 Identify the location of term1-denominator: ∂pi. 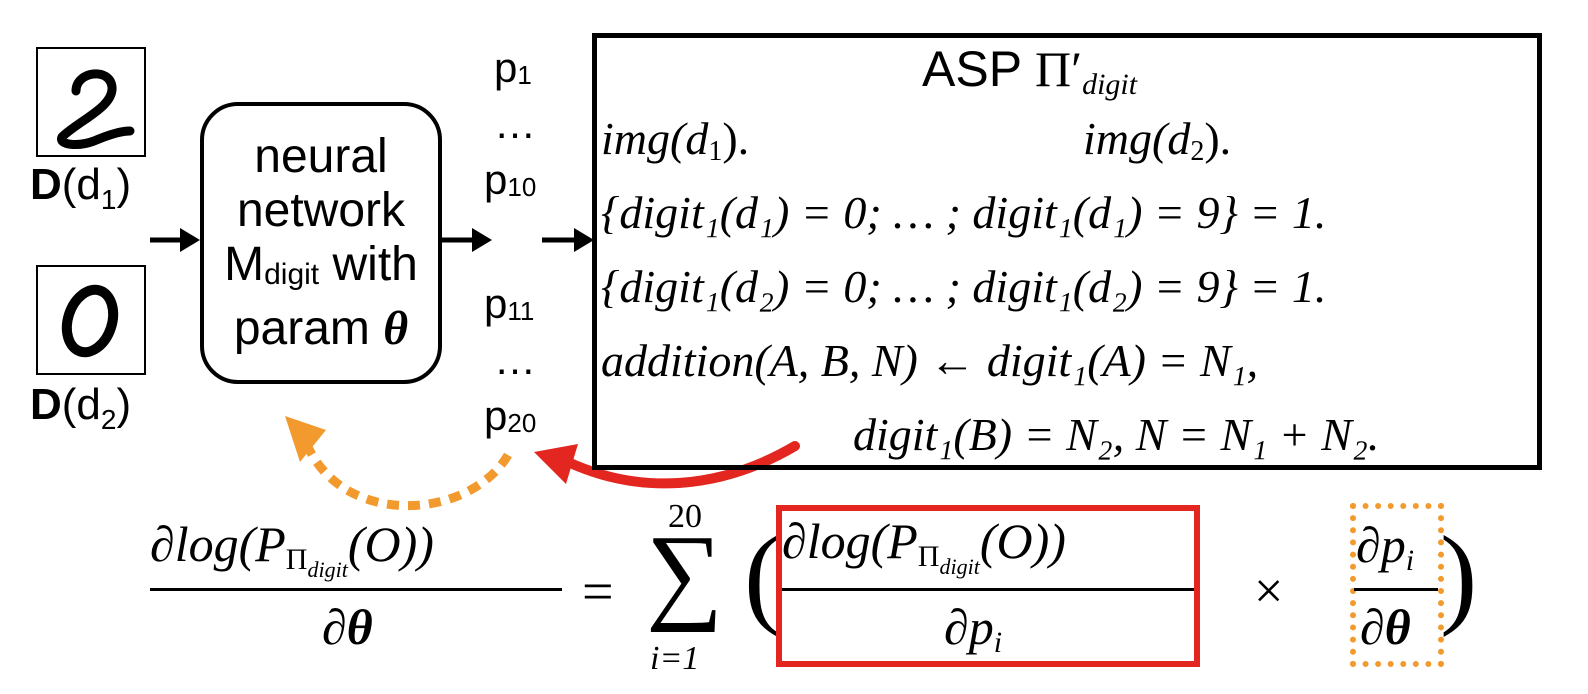
(973, 629).